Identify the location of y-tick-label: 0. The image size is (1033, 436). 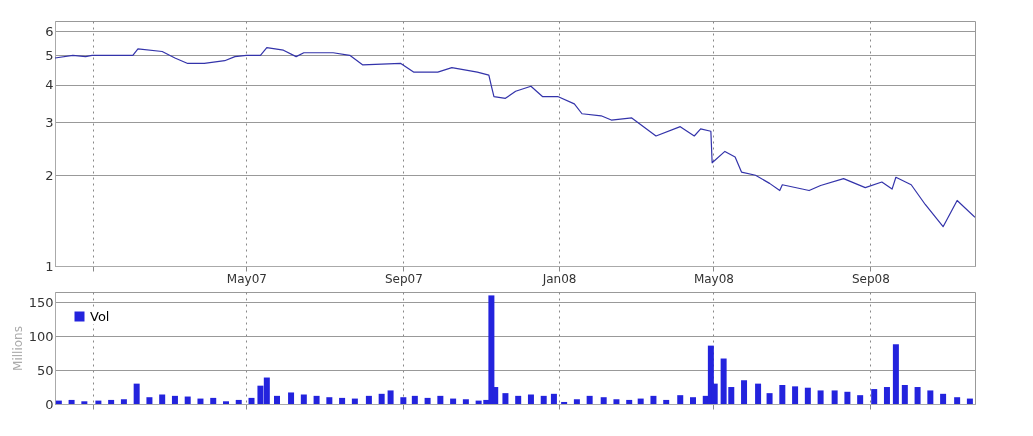
(49, 404).